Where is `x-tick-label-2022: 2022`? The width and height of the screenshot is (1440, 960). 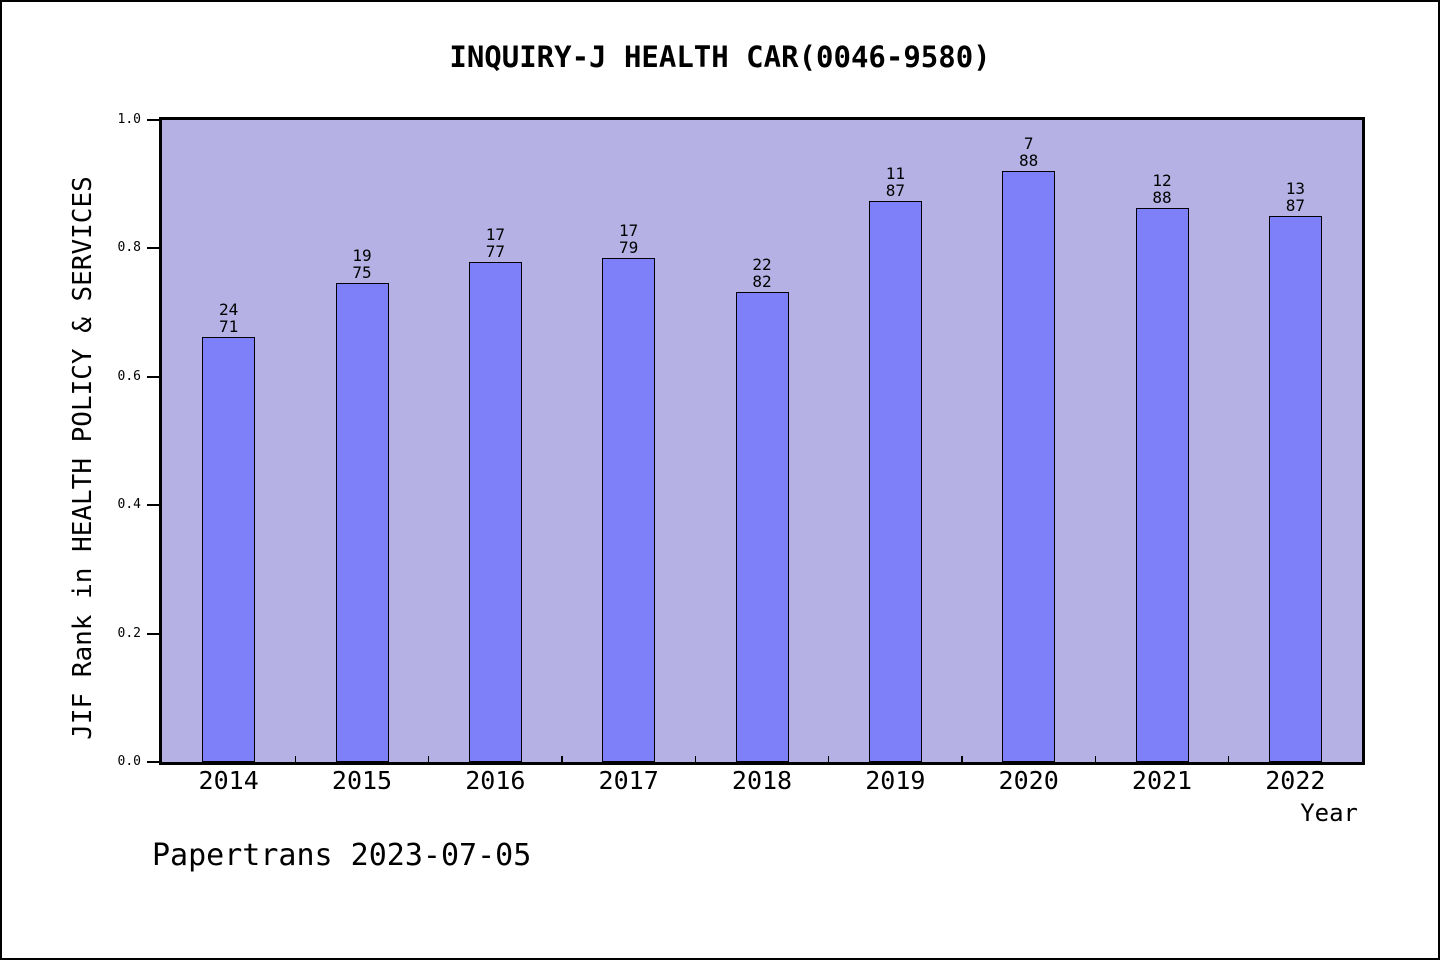
x-tick-label-2022: 2022 is located at coordinates (1295, 780).